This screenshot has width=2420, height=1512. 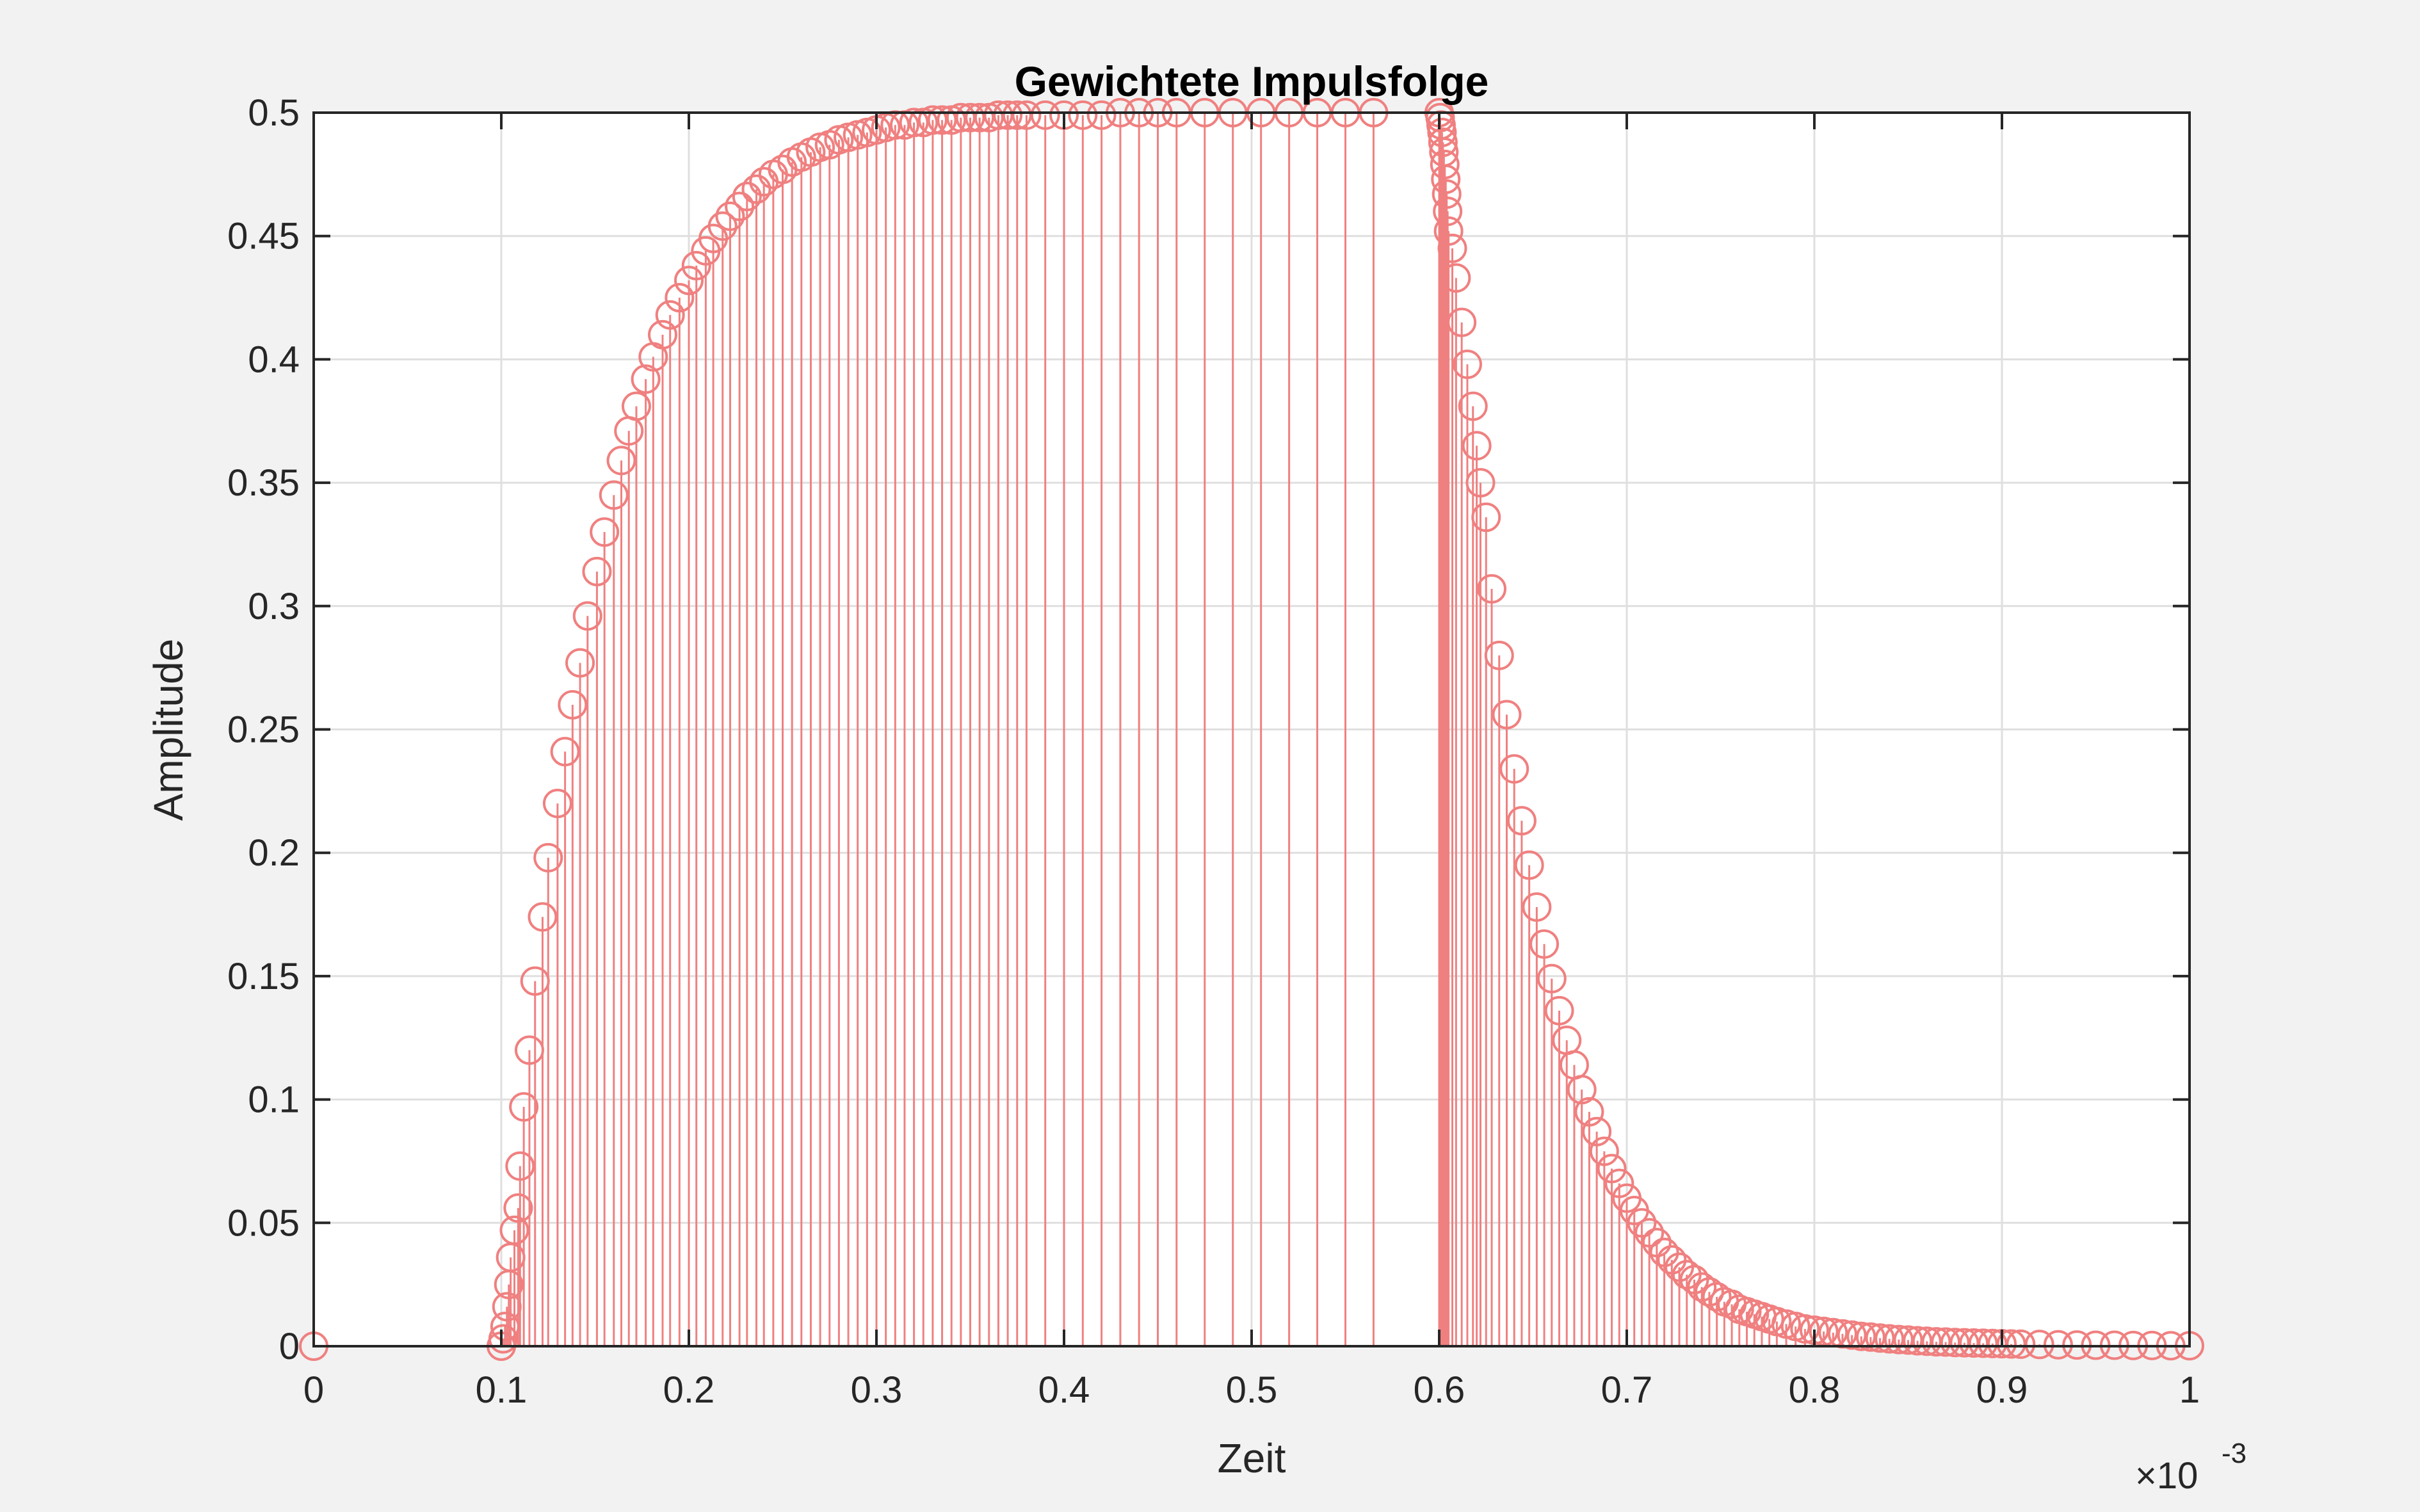 I want to click on y-axis-title: Amplitude, so click(x=168, y=730).